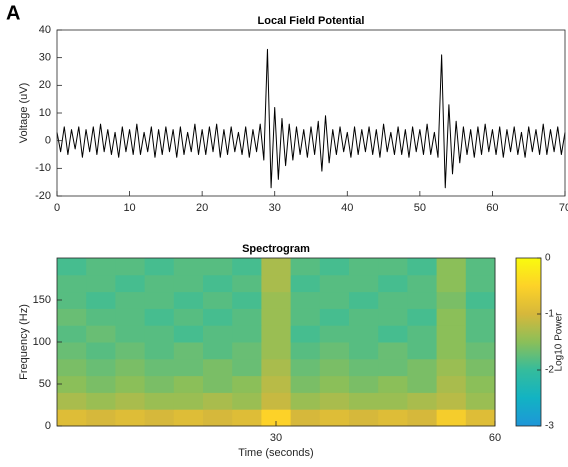 This screenshot has width=568, height=467. Describe the element at coordinates (24, 113) in the screenshot. I see `y-axis-label: Voltage (uV)` at that location.